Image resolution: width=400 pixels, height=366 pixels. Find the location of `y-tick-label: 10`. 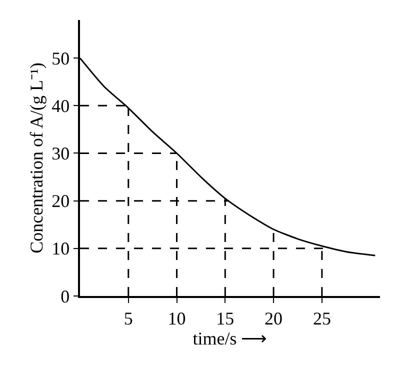

y-tick-label: 10 is located at coordinates (61, 248).